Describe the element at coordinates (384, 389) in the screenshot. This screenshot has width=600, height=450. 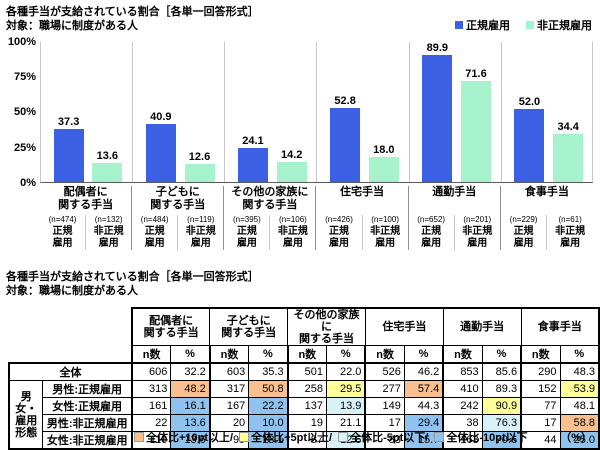
I see `table-cell-n: 277` at that location.